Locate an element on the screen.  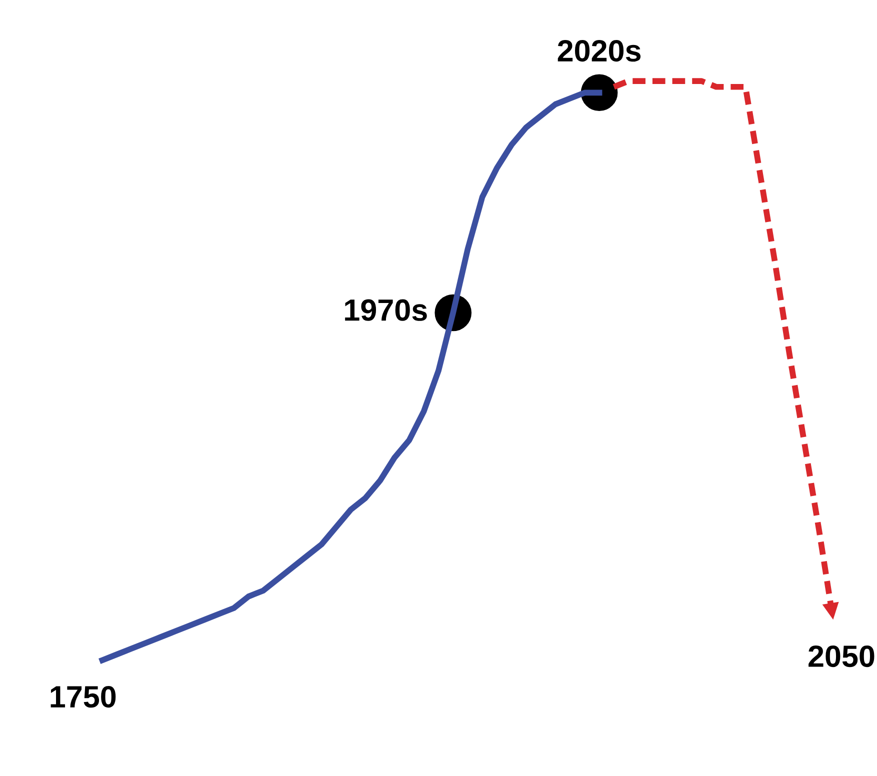
text: 2020s is located at coordinates (599, 51).